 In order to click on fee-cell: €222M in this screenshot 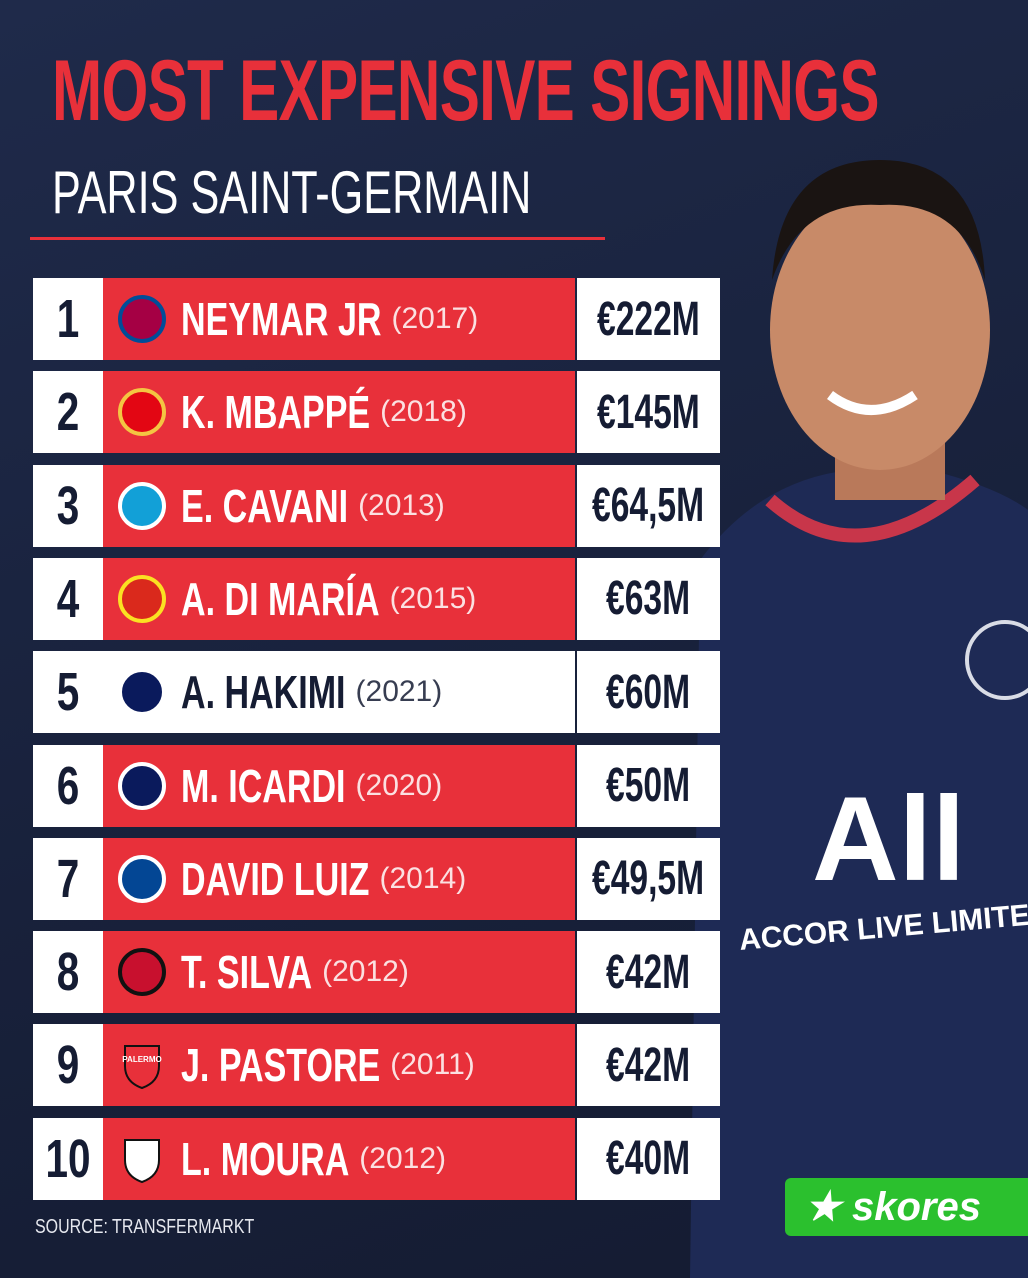, I will do `click(648, 319)`.